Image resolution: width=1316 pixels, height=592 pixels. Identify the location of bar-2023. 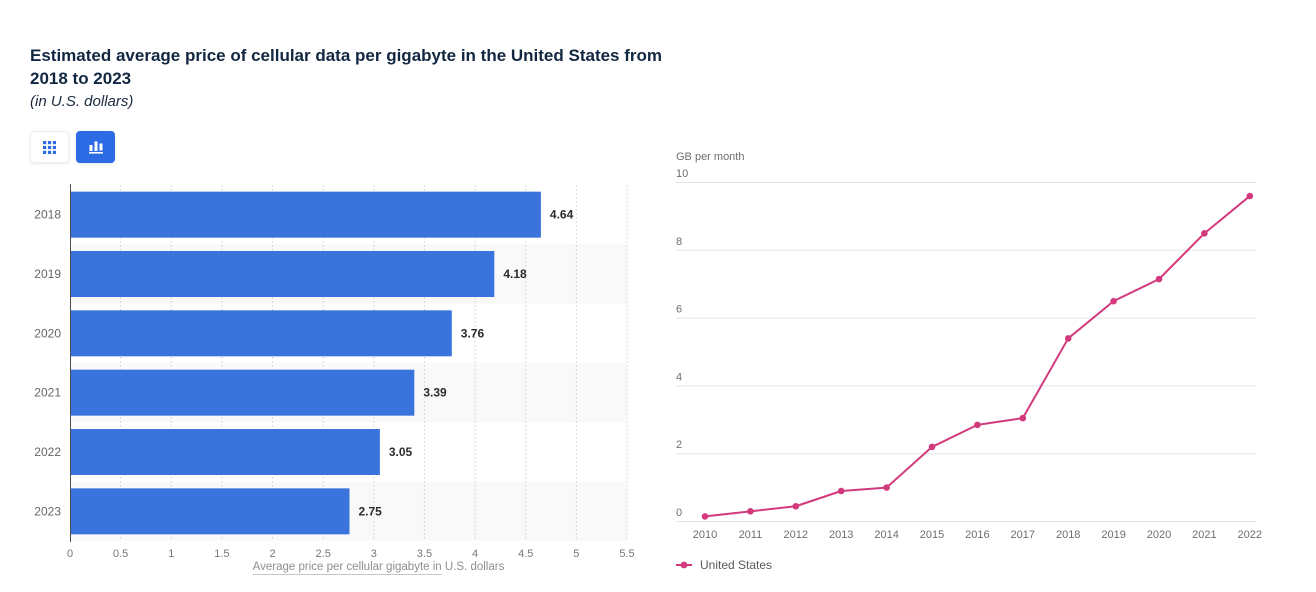
(210, 511).